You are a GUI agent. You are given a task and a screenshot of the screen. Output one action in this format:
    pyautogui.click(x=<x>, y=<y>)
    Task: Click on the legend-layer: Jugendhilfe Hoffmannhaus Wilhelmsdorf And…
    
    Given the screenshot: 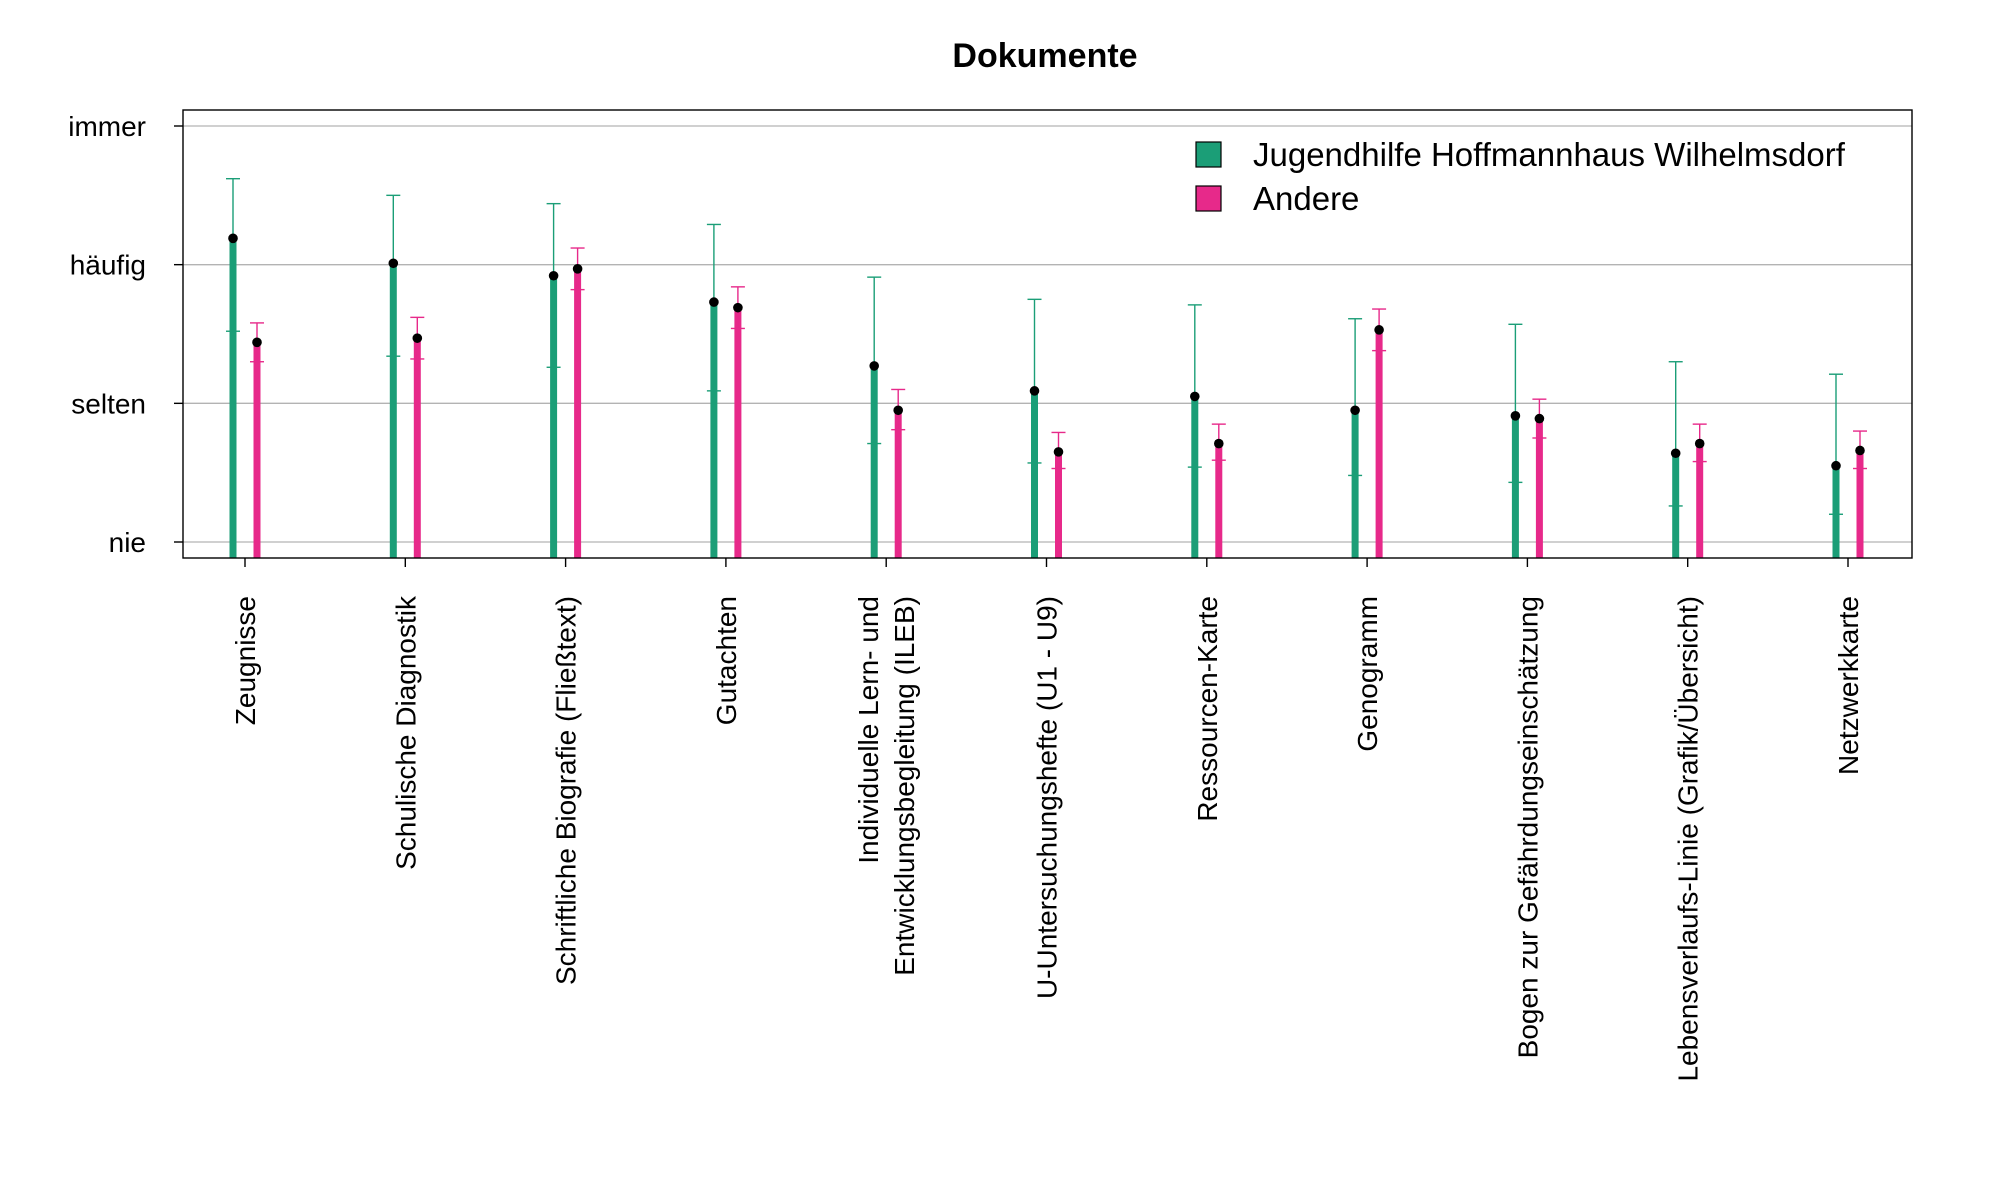 What is the action you would take?
    pyautogui.click(x=1520, y=176)
    